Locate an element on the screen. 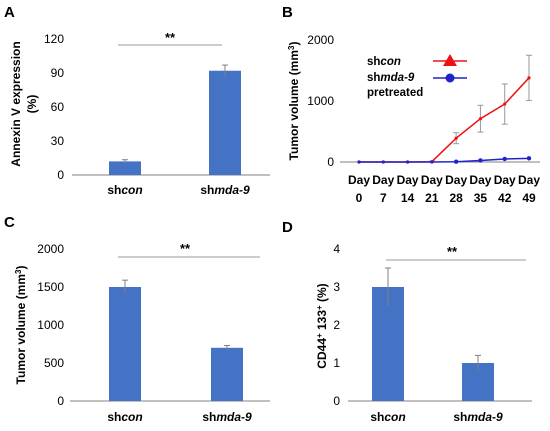  series-shmda9 is located at coordinates (444, 160).